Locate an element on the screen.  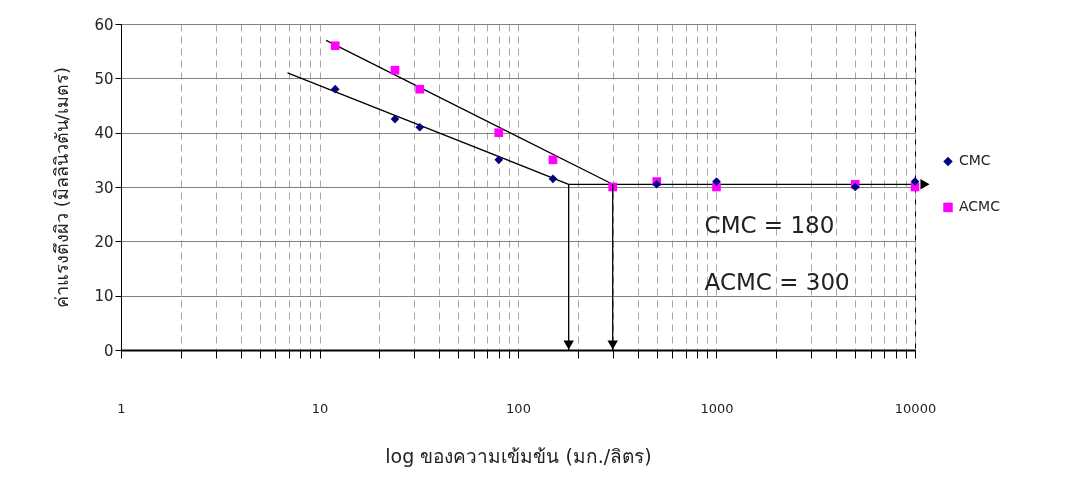
x-tick-label: 10000 is located at coordinates (915, 408).